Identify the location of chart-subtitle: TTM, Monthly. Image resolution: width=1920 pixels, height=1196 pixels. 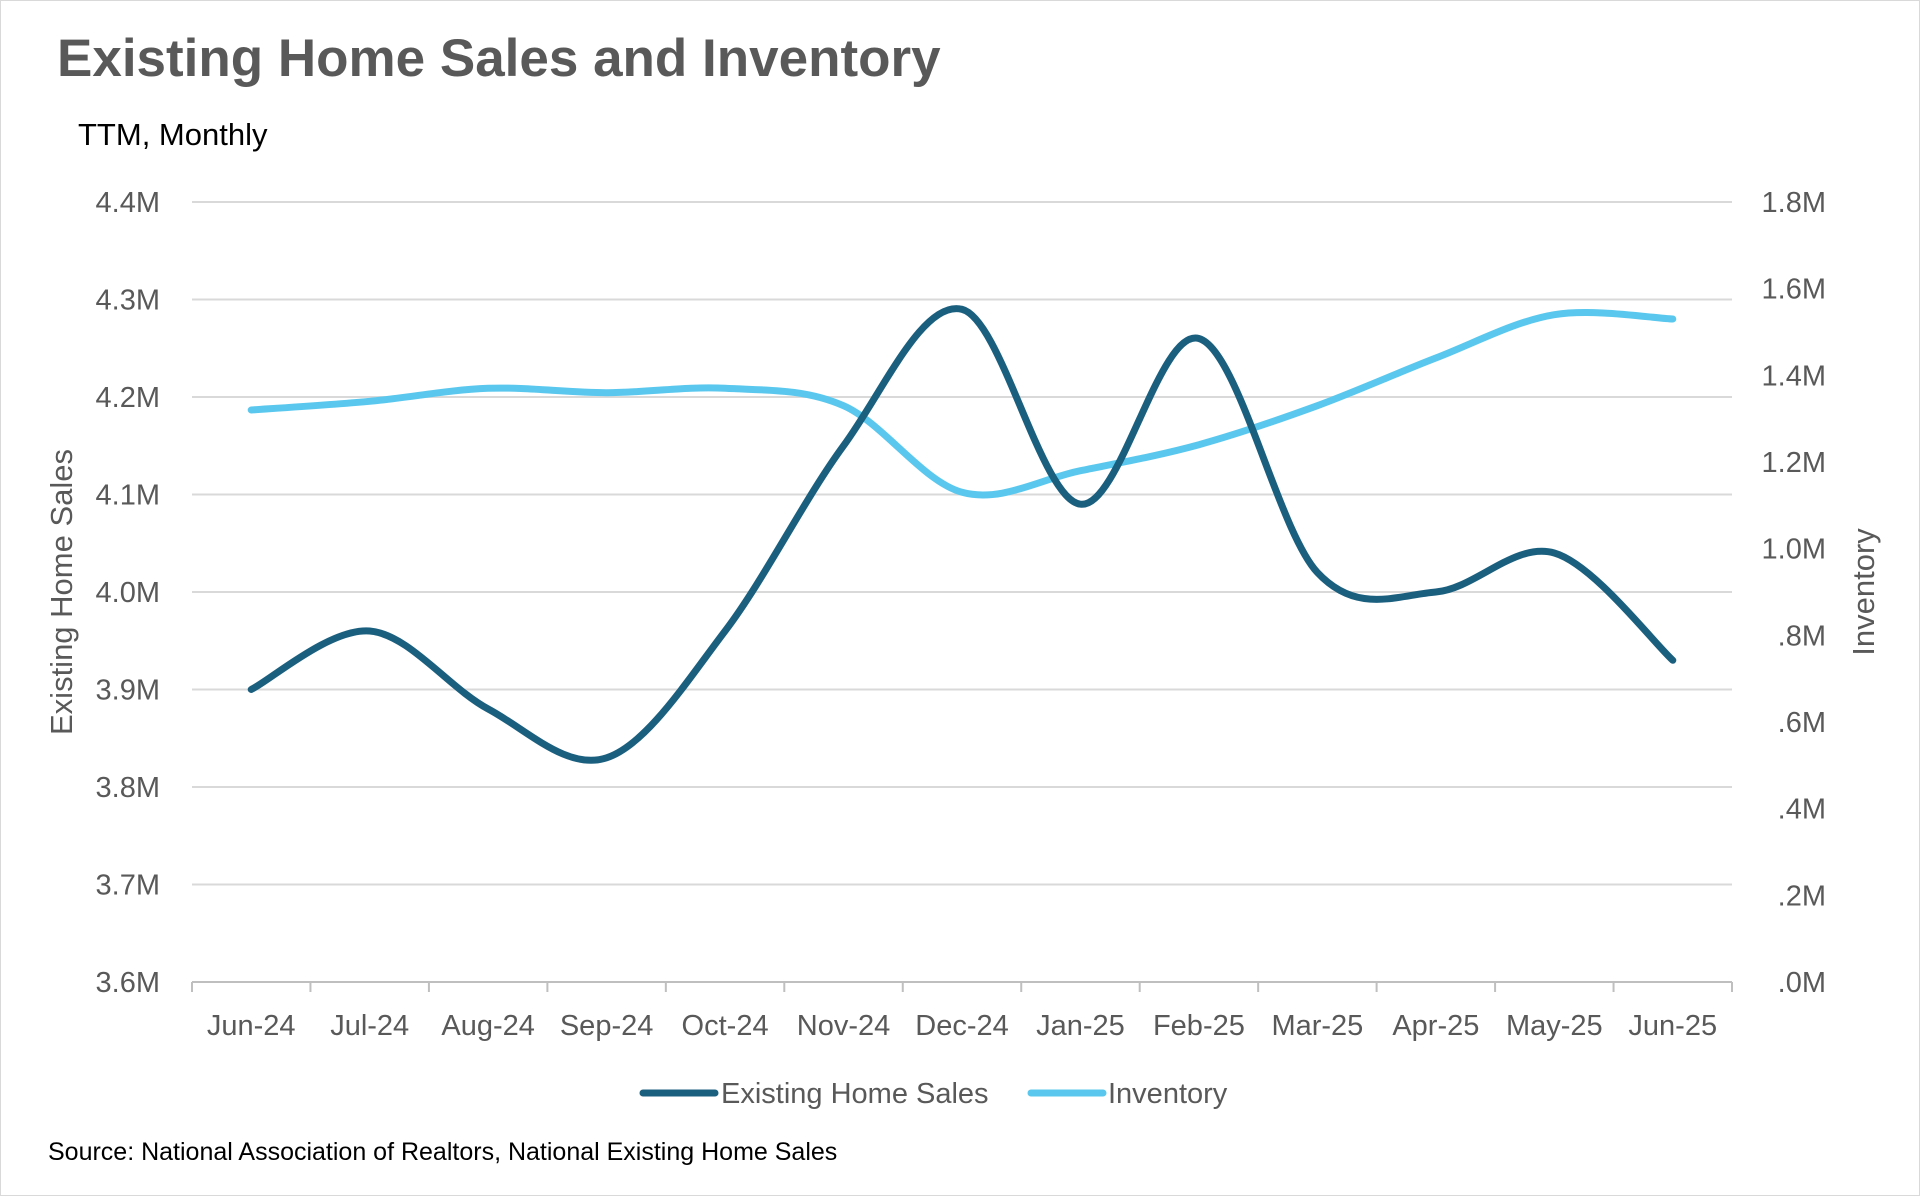
(173, 134).